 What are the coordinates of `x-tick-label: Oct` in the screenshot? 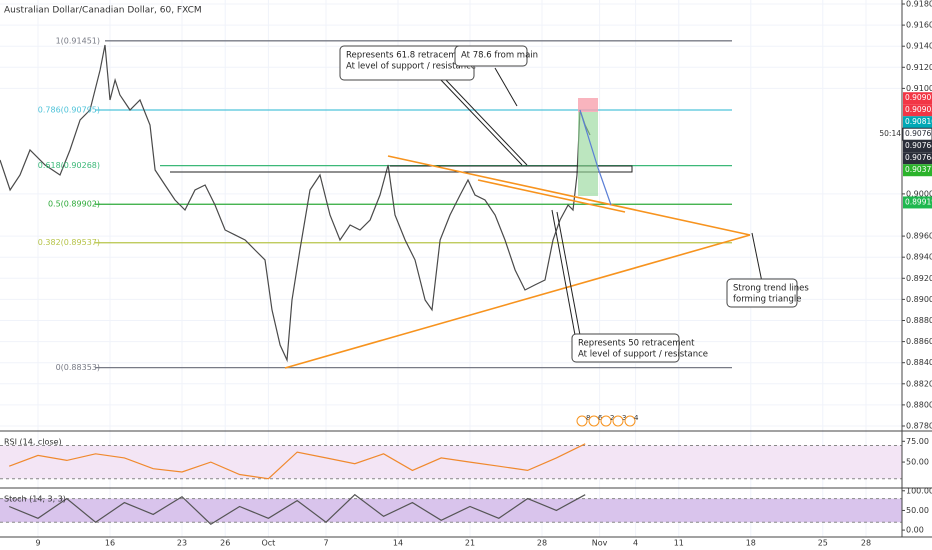 It's located at (268, 543).